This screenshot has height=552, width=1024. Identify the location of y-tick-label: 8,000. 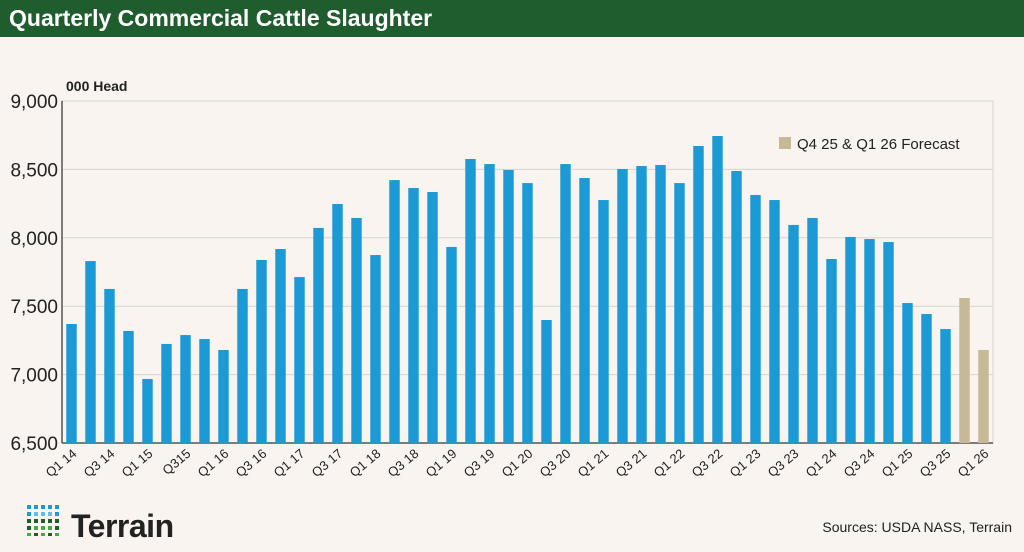
(34, 239).